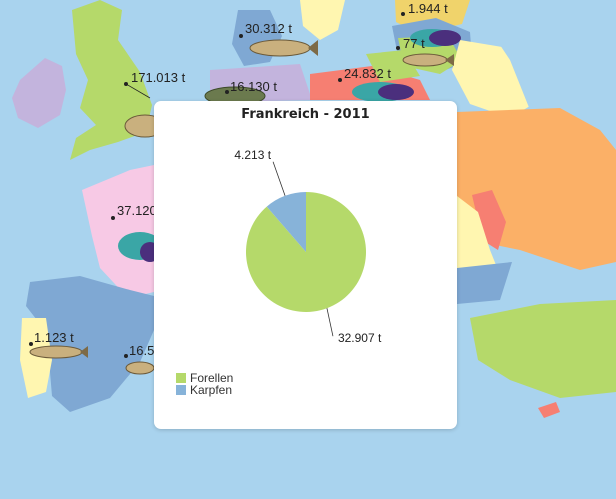 The image size is (616, 499). I want to click on map-marker-label: 1.944 t, so click(428, 8).